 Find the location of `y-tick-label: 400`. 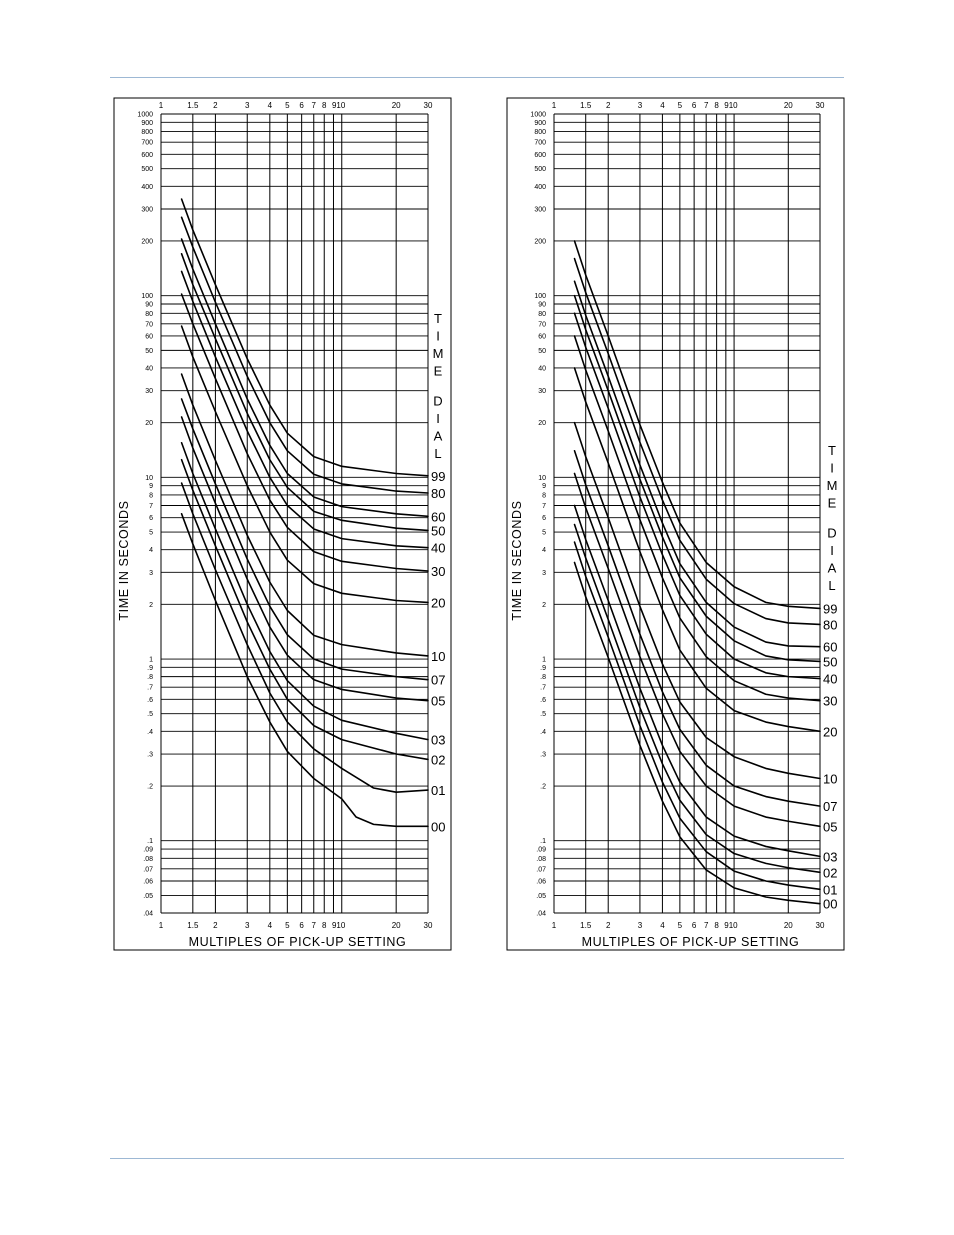

y-tick-label: 400 is located at coordinates (540, 187).